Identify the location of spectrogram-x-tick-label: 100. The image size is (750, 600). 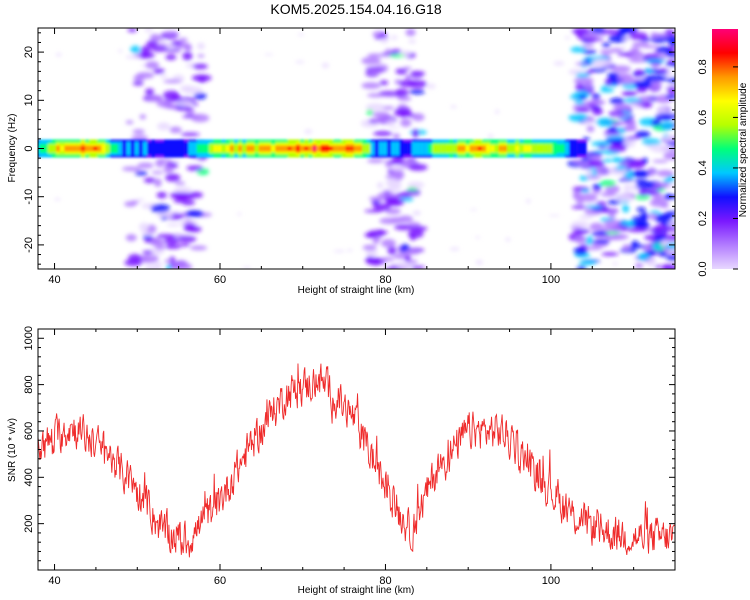
(551, 280).